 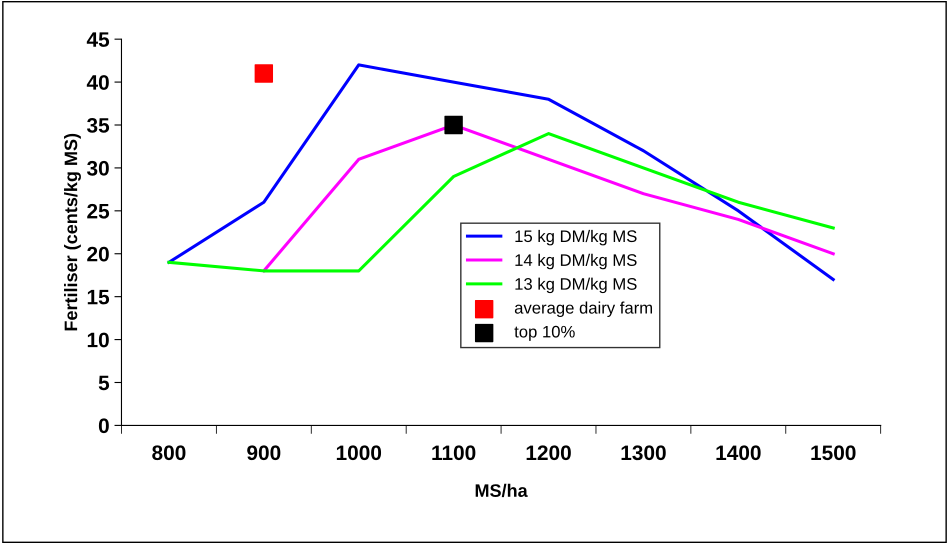 I want to click on legend-label: 13 kg DM/kg MS, so click(x=576, y=286).